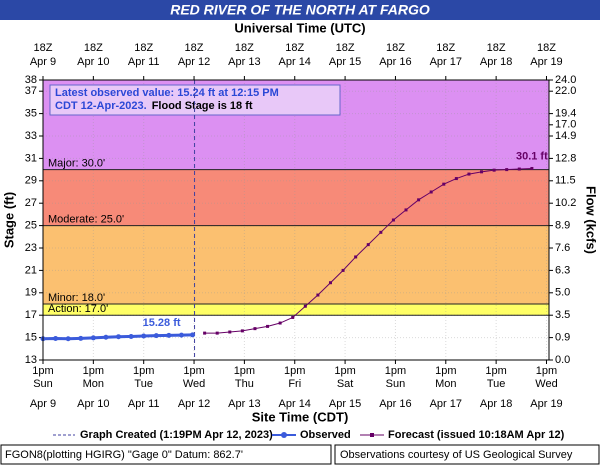 This screenshot has height=465, width=600. What do you see at coordinates (144, 404) in the screenshot?
I see `x-tick-date: Apr 11` at bounding box center [144, 404].